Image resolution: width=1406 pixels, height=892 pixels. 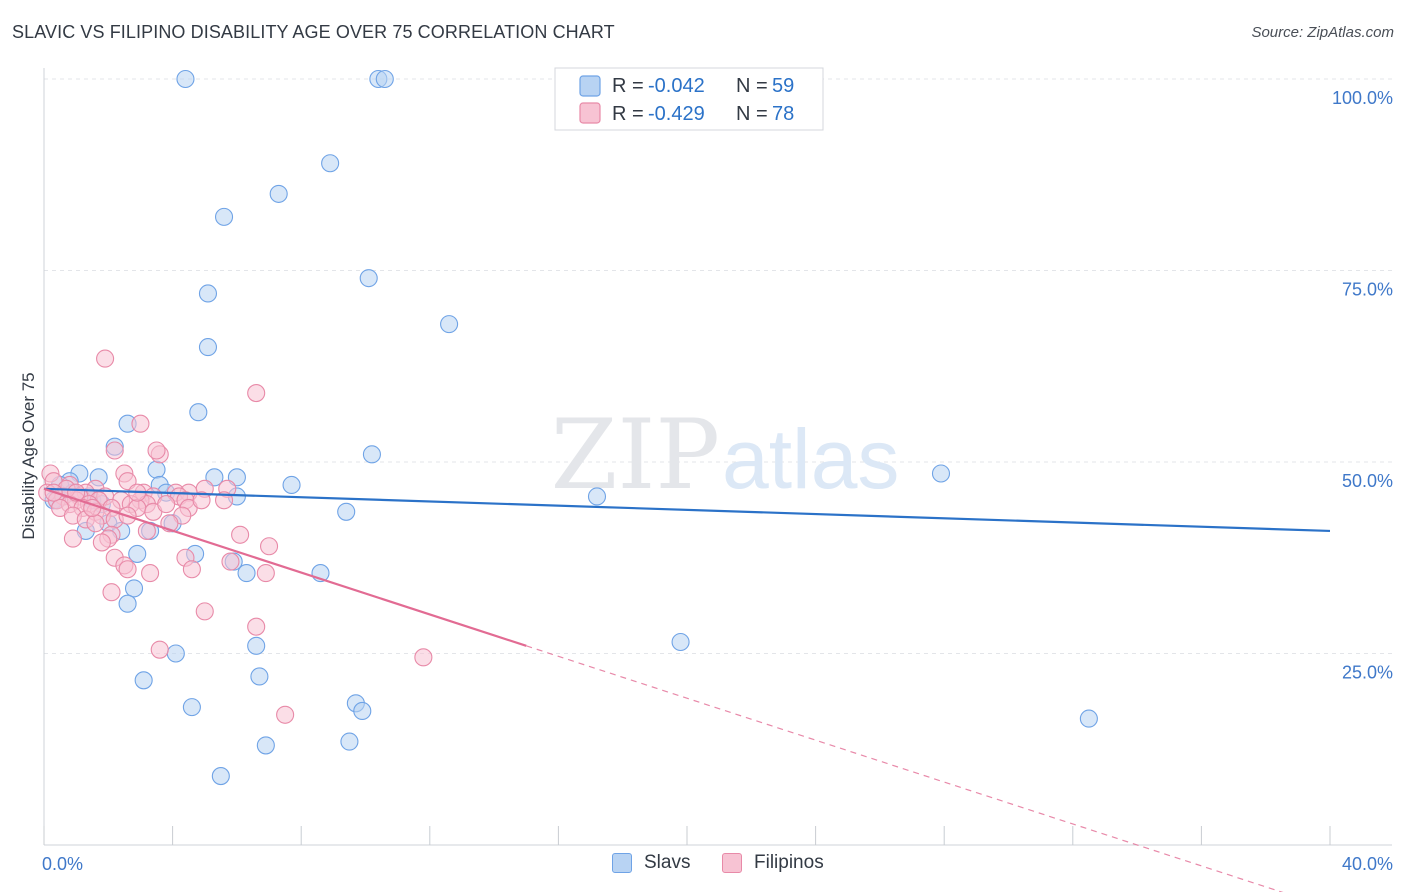 What do you see at coordinates (1362, 98) in the screenshot?
I see `y-tick-label-0: 100.0%` at bounding box center [1362, 98].